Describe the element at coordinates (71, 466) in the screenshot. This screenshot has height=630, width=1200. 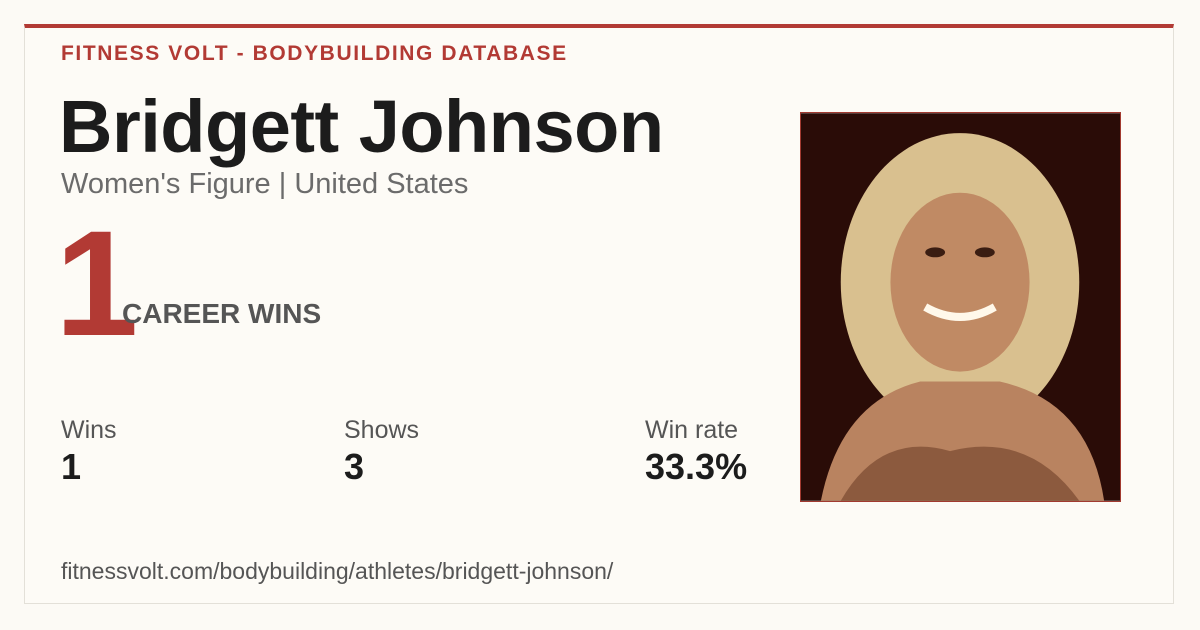
I see `stat-value: 1` at that location.